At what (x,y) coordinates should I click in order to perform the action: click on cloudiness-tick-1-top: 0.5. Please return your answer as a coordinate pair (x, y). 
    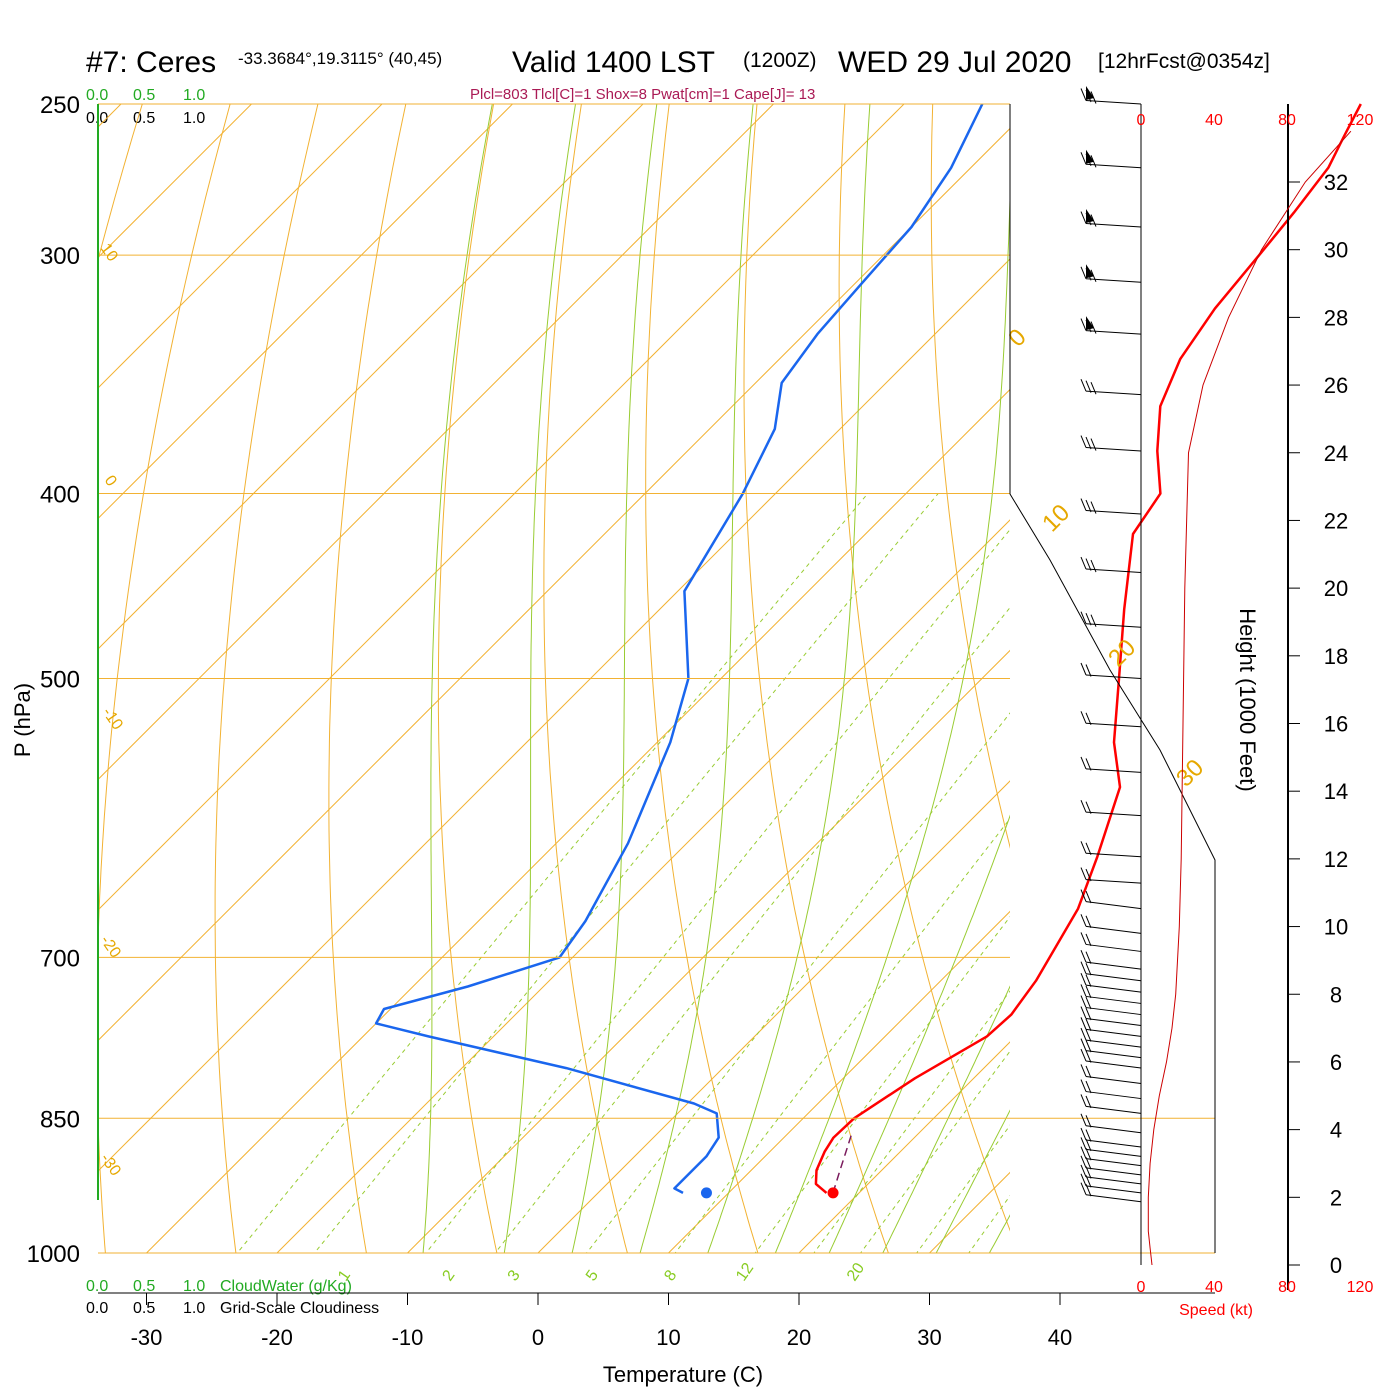
    Looking at the image, I should click on (144, 118).